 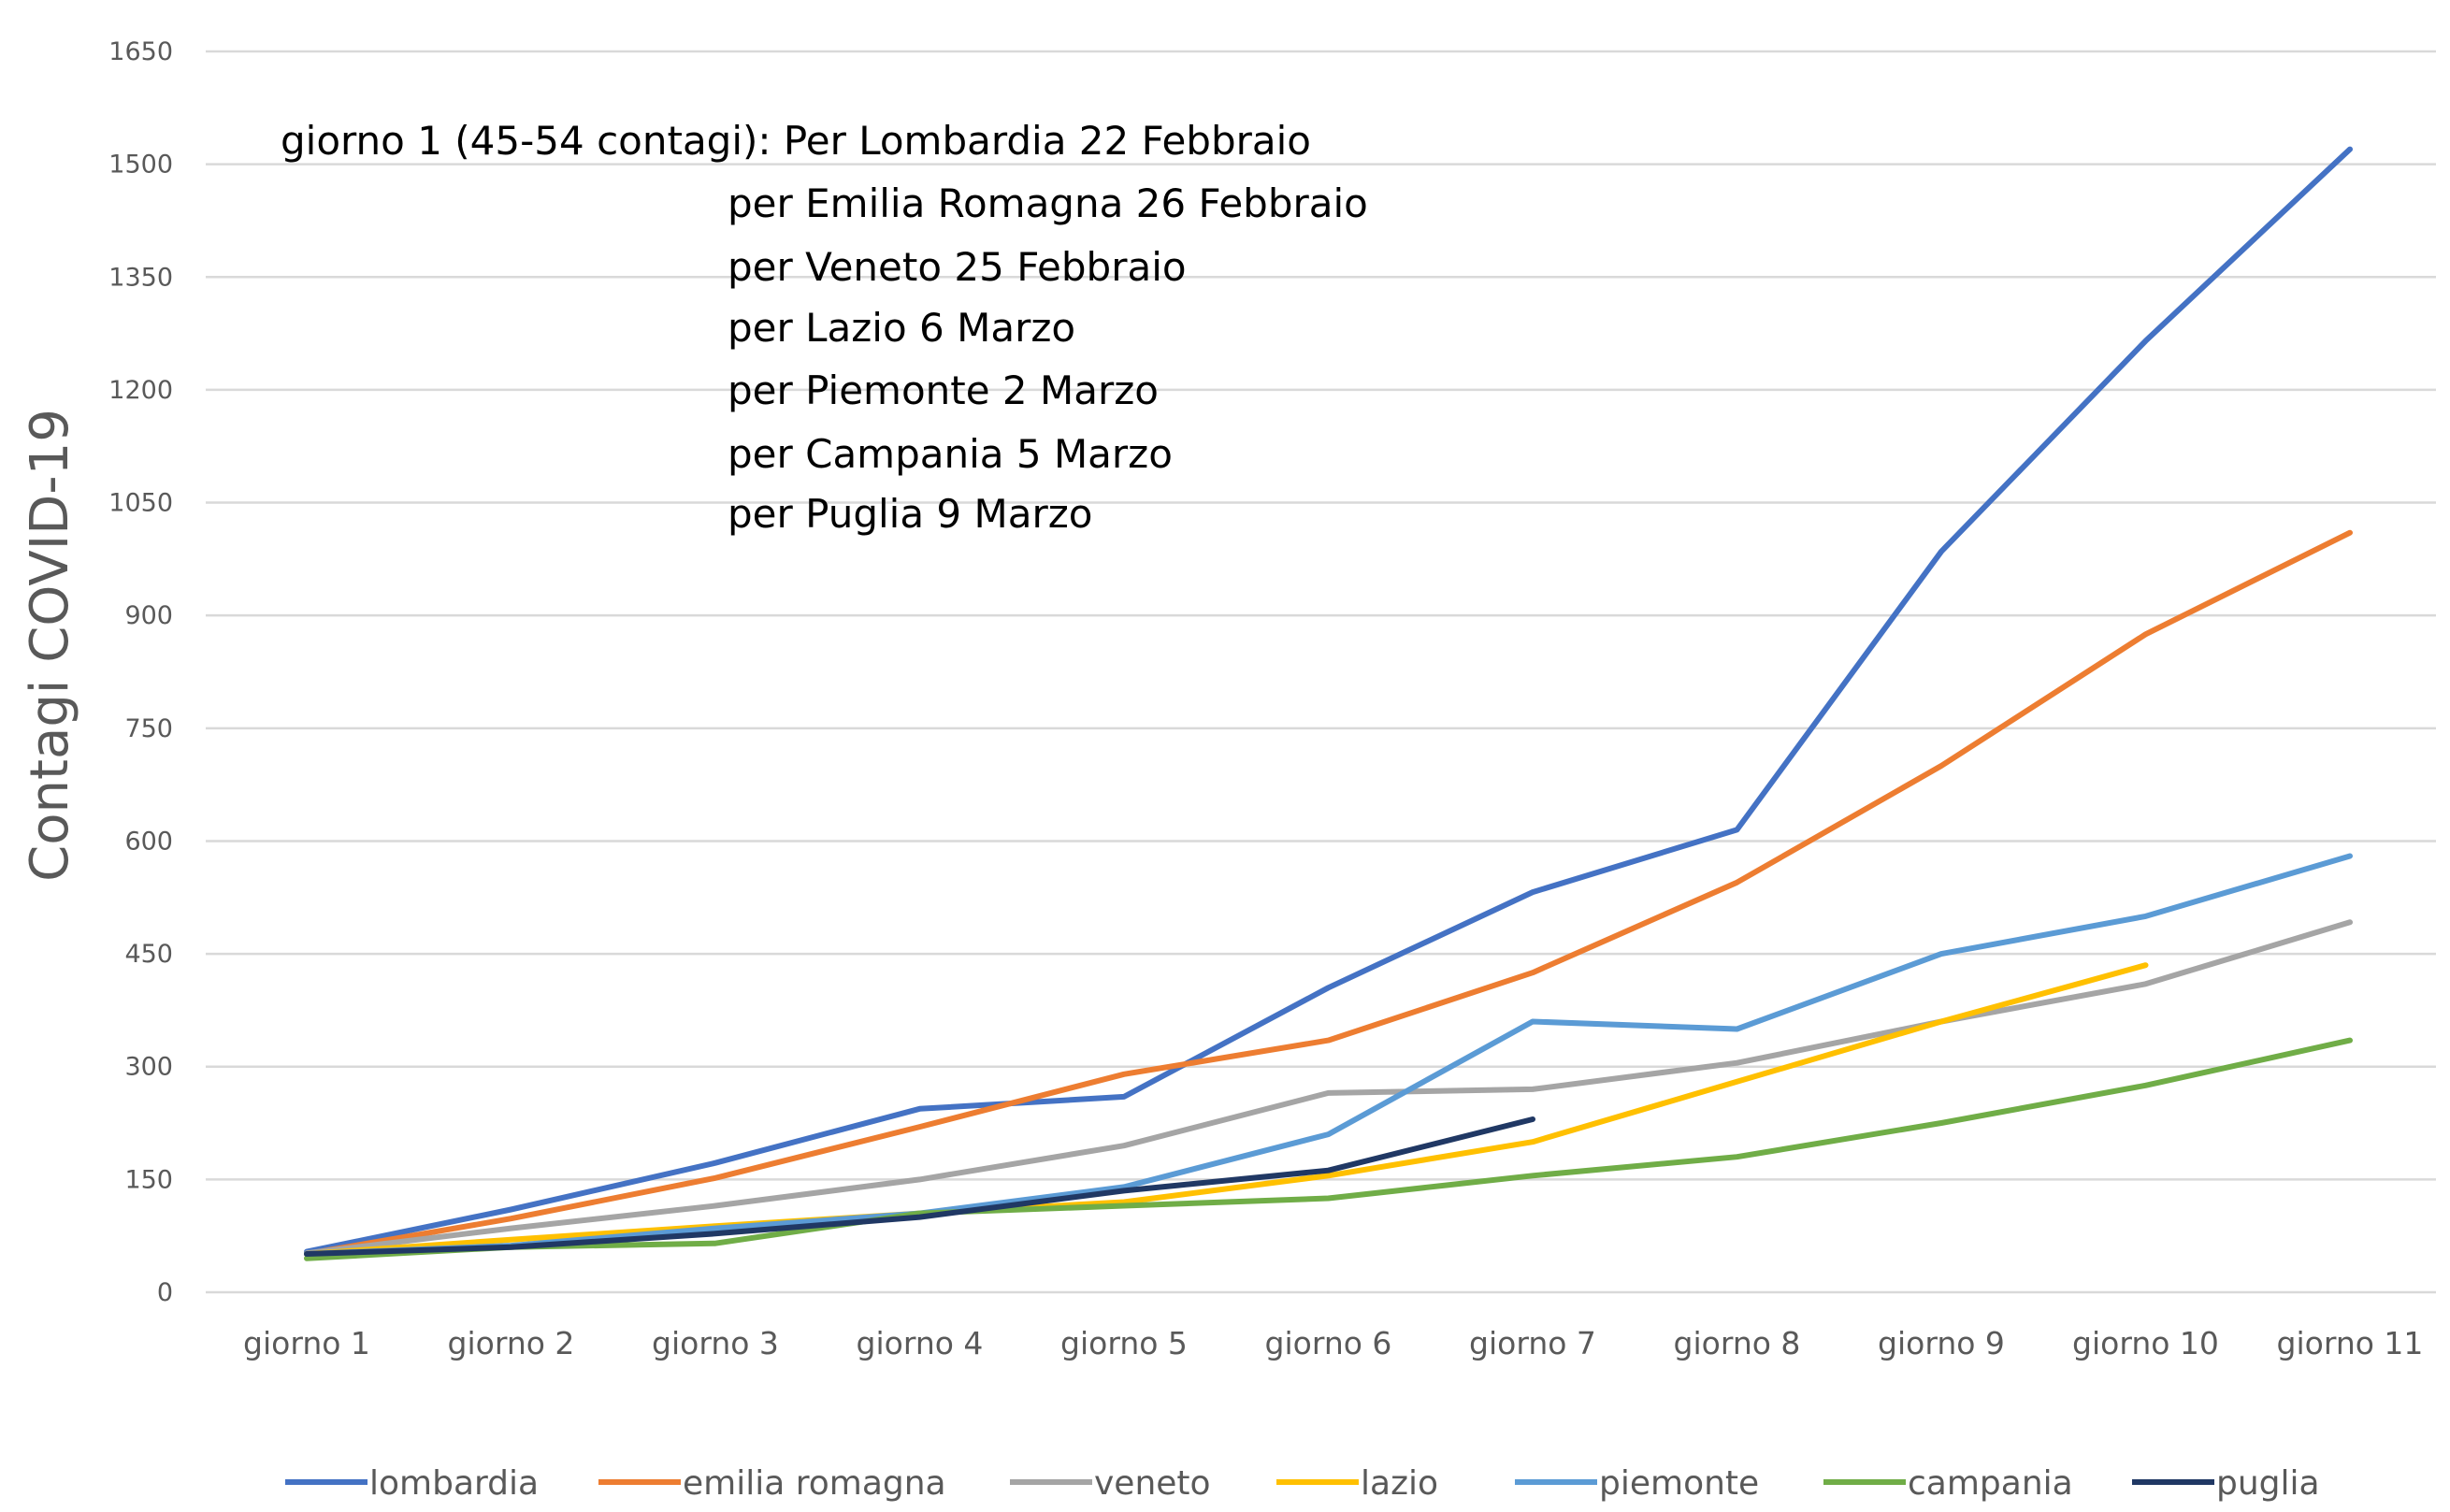 I want to click on x-tick-label: giorno 4, so click(x=920, y=1343).